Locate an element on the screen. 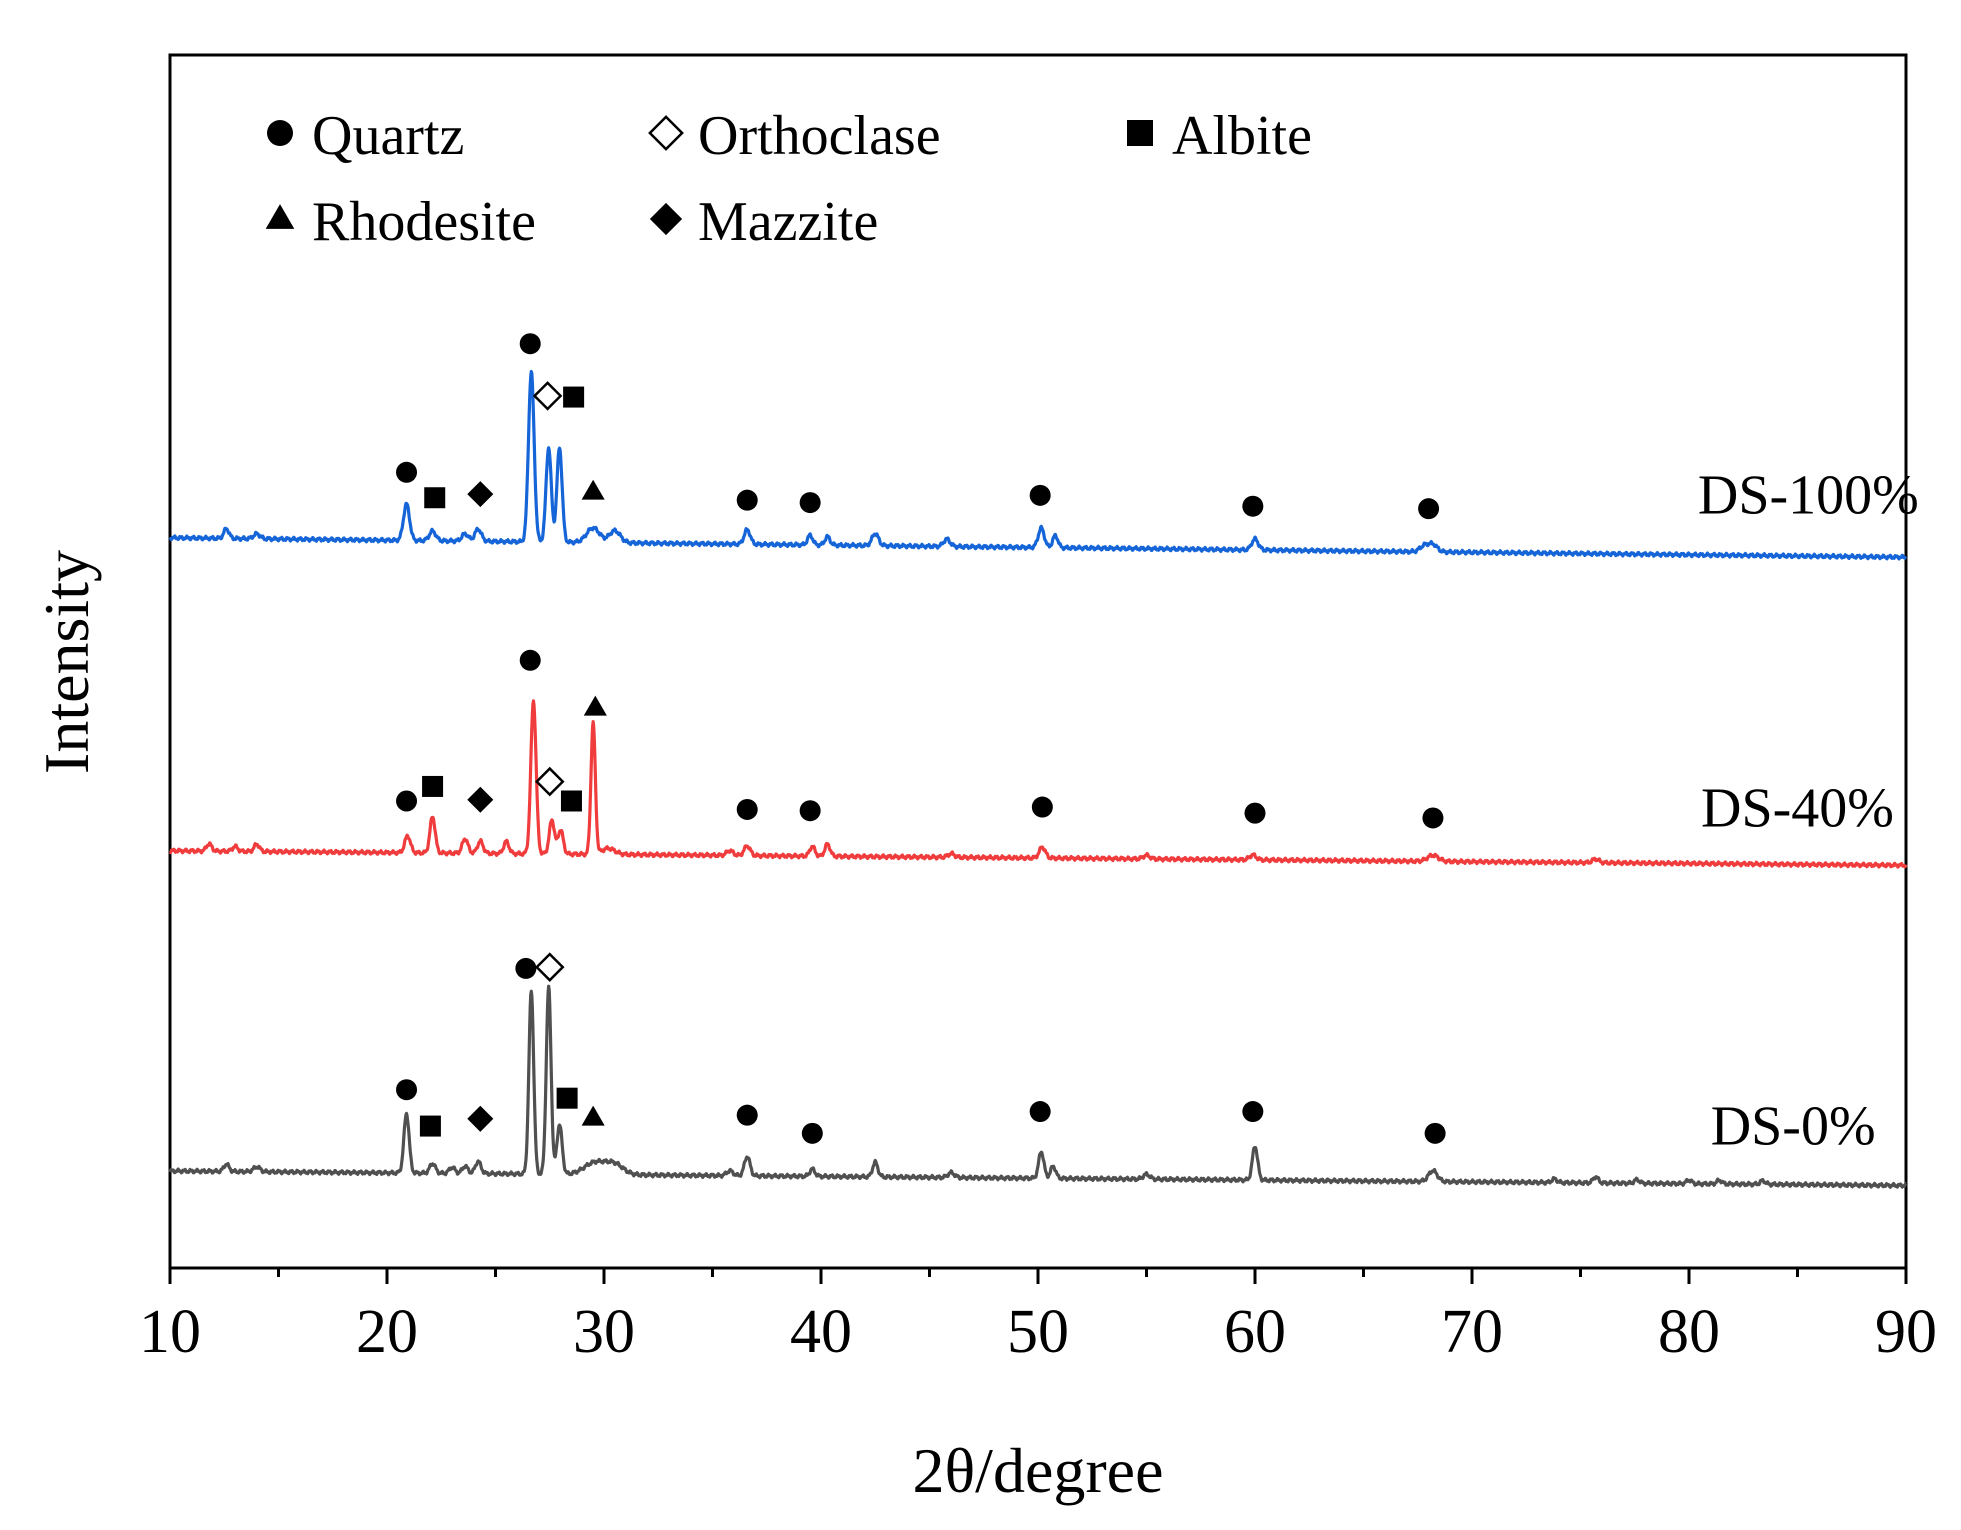 This screenshot has height=1530, width=1961. series-label-layer: DS-100% DS-40% DS-0% is located at coordinates (1808, 811).